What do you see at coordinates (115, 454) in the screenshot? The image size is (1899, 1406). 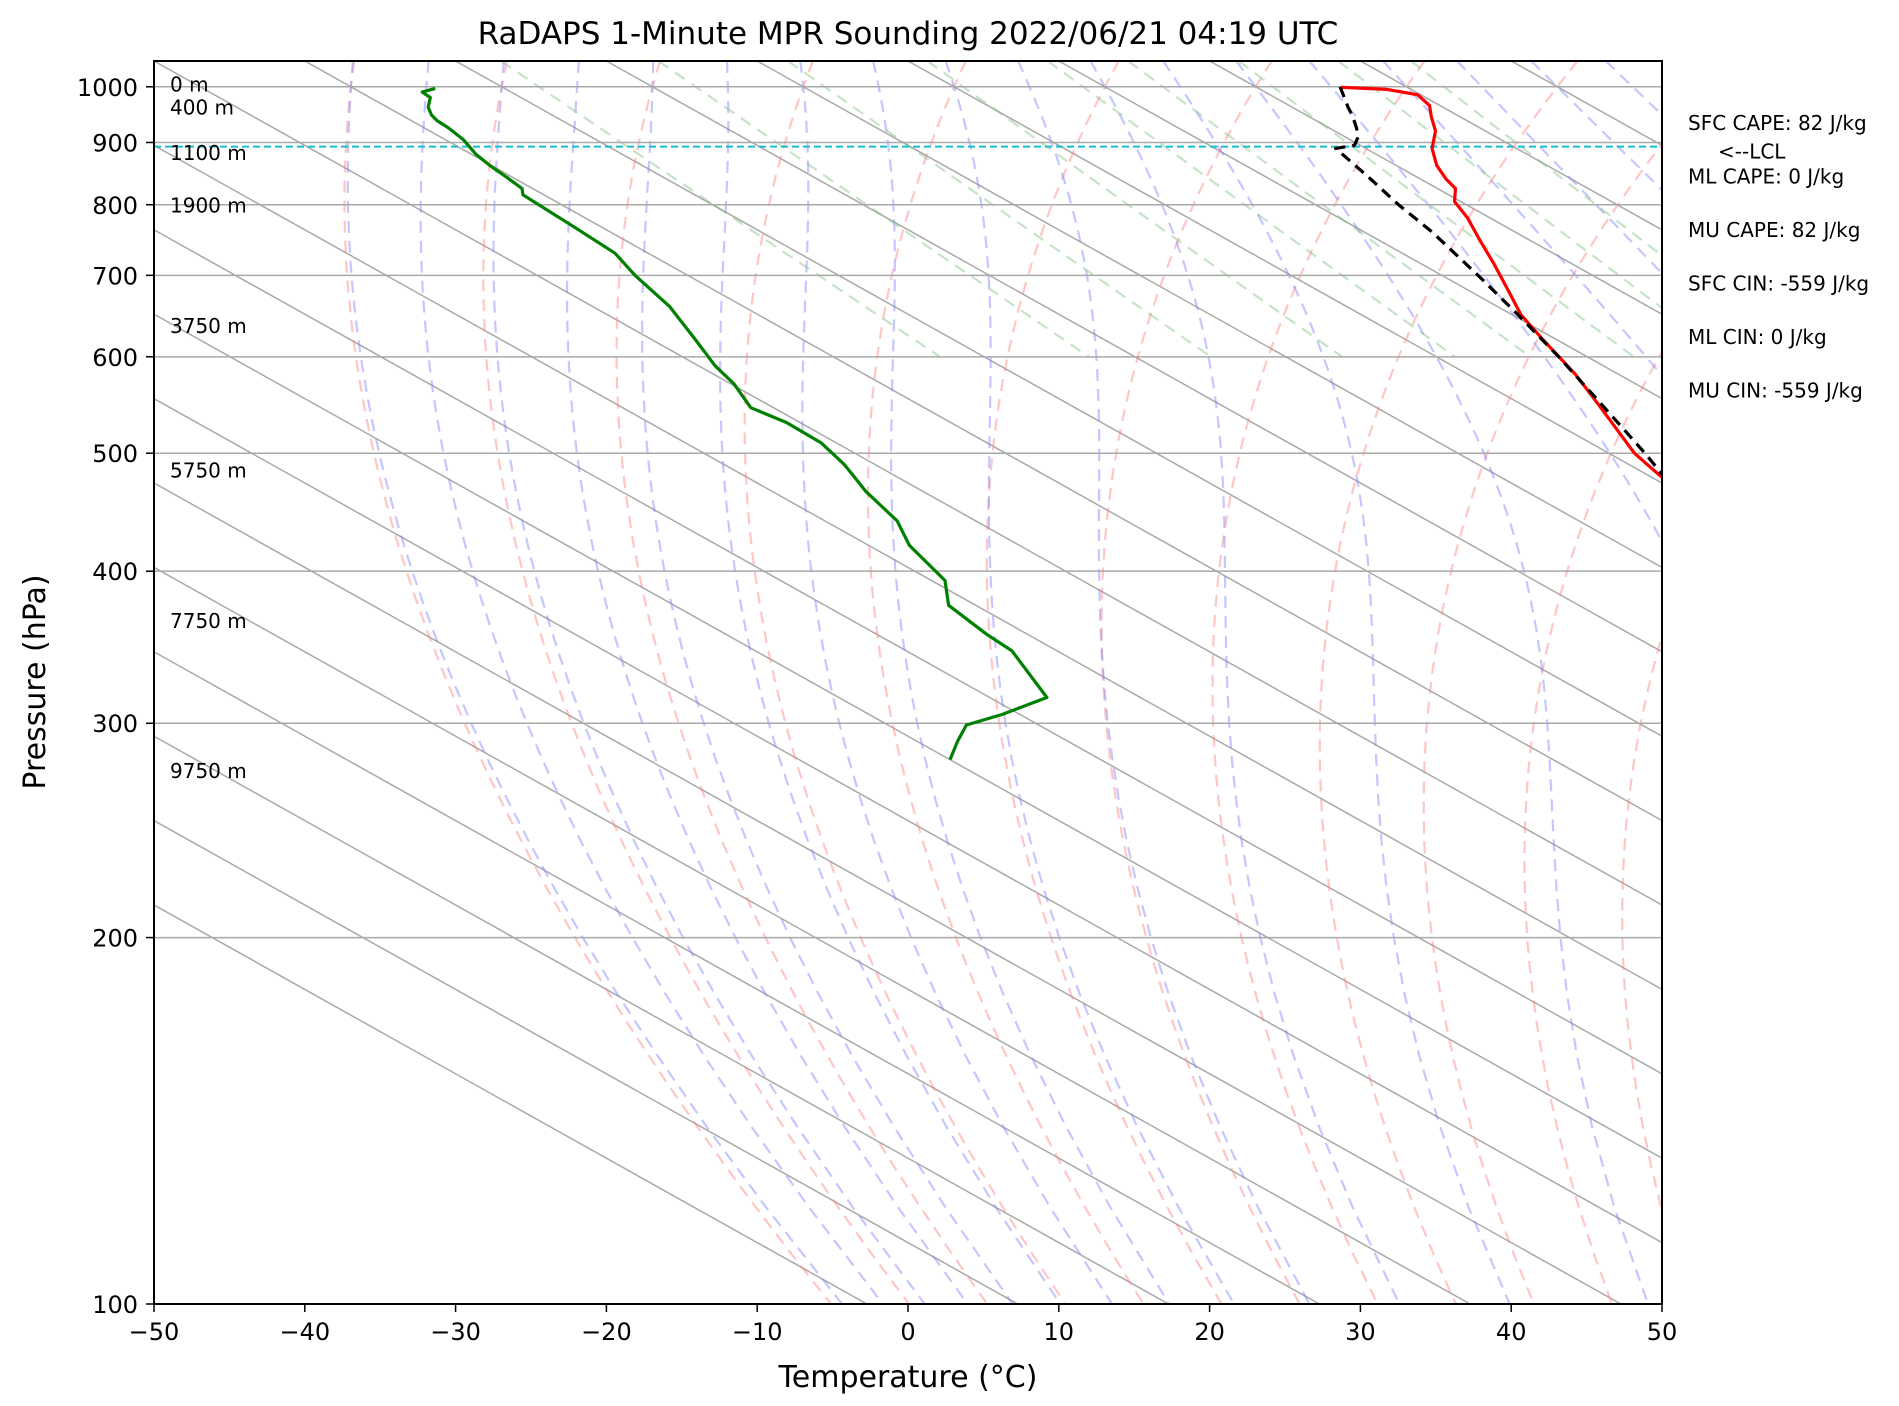 I see `y-tick-label: 500` at bounding box center [115, 454].